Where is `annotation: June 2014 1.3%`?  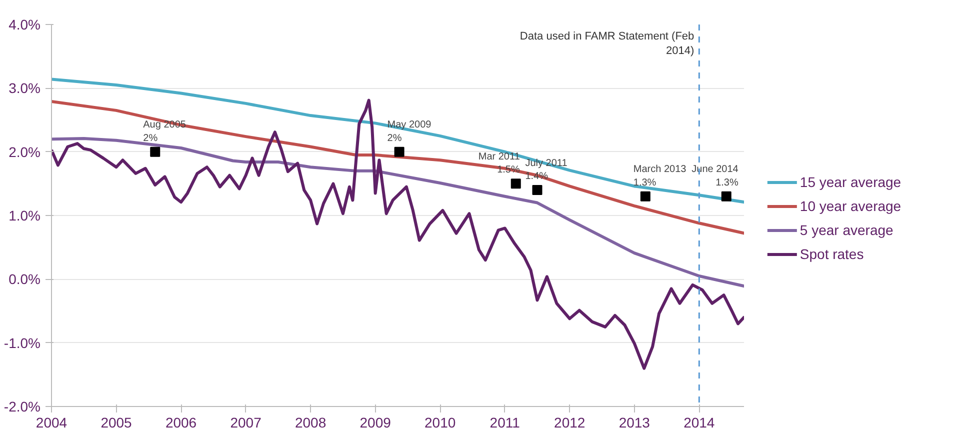 annotation: June 2014 1.3% is located at coordinates (715, 176).